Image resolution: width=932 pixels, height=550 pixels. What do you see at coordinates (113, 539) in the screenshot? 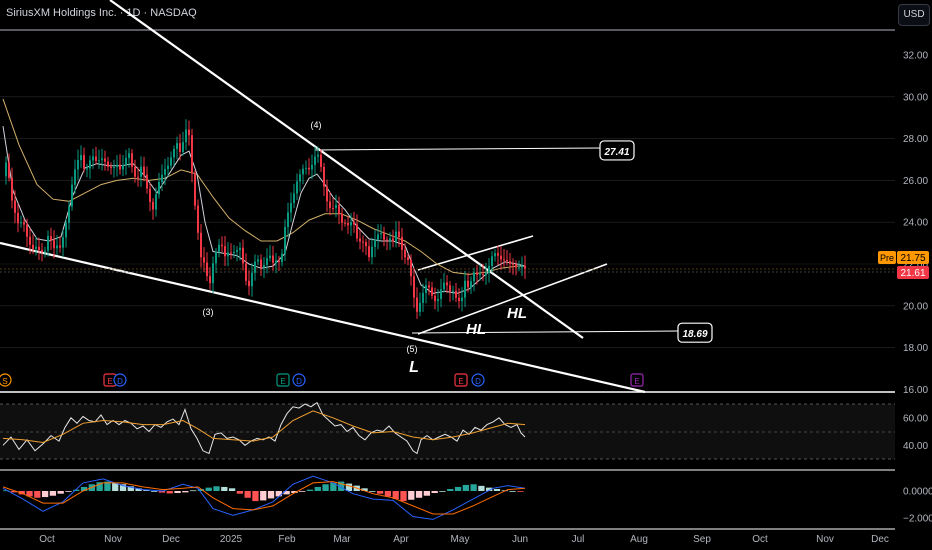
I see `x-tick-label: Nov` at bounding box center [113, 539].